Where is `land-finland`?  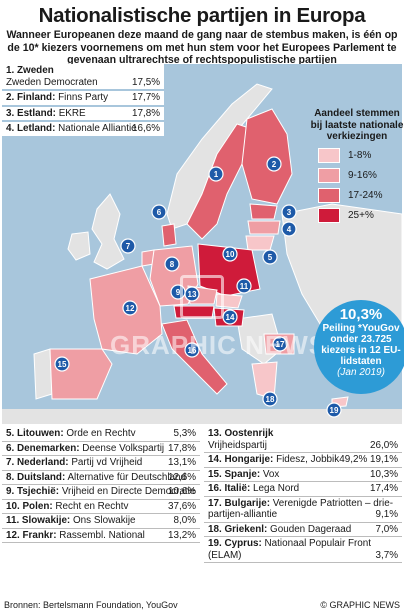 land-finland is located at coordinates (267, 156).